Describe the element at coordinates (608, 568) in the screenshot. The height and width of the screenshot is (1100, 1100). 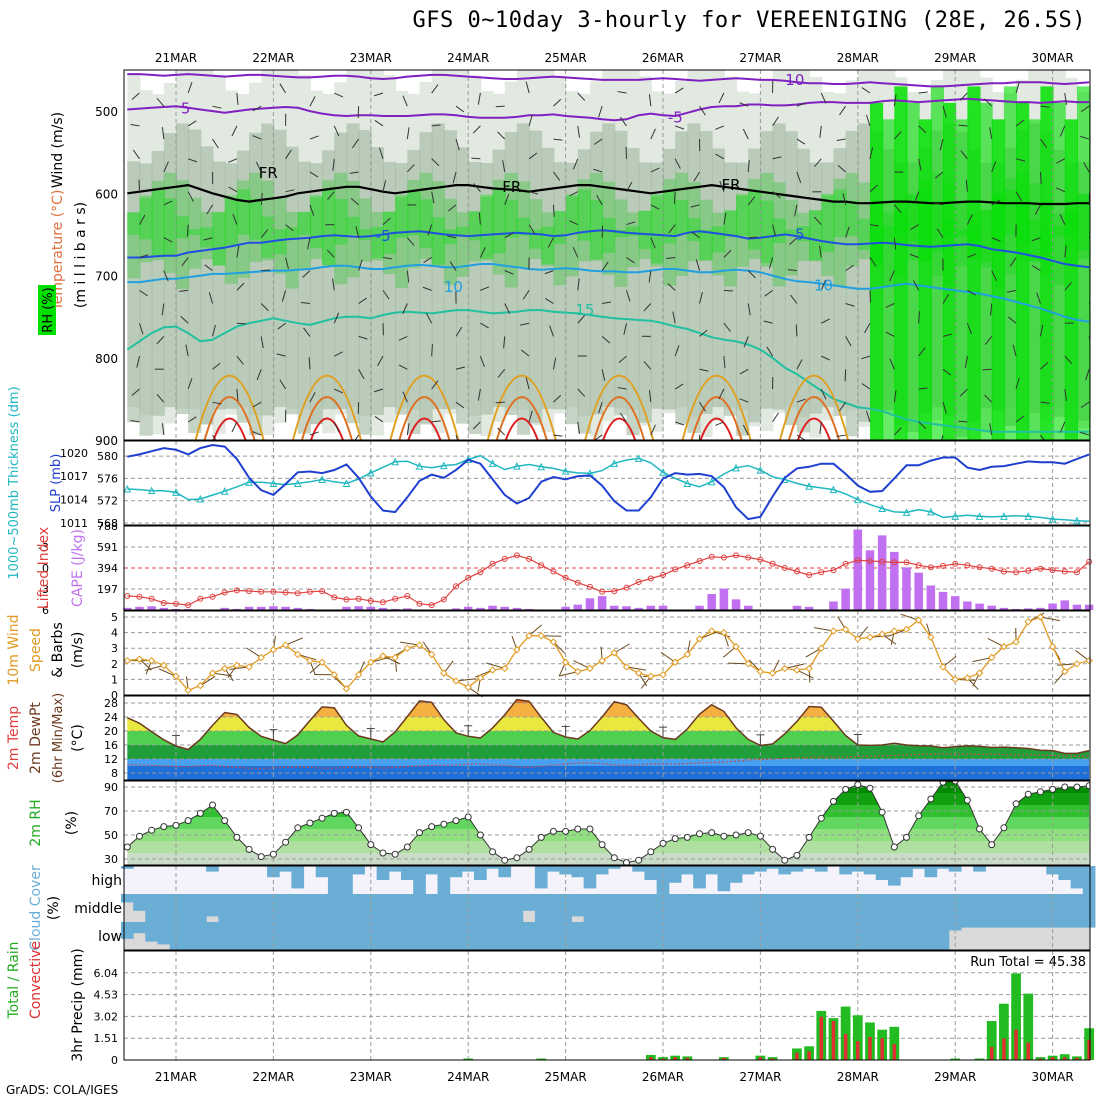
I see `cape-panel` at that location.